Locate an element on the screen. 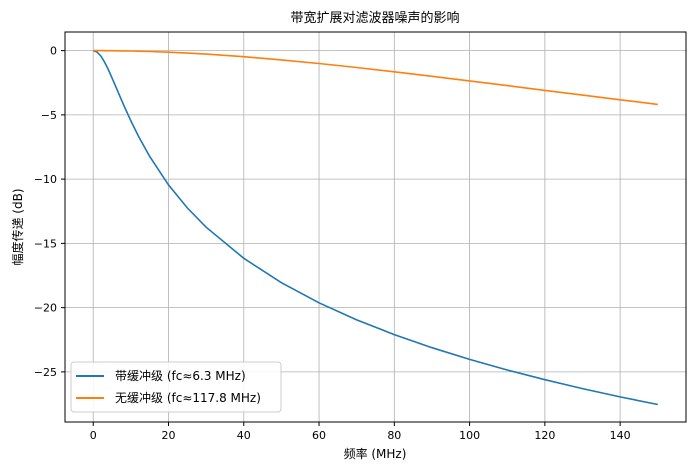  x-tick-label: 140 is located at coordinates (620, 435).